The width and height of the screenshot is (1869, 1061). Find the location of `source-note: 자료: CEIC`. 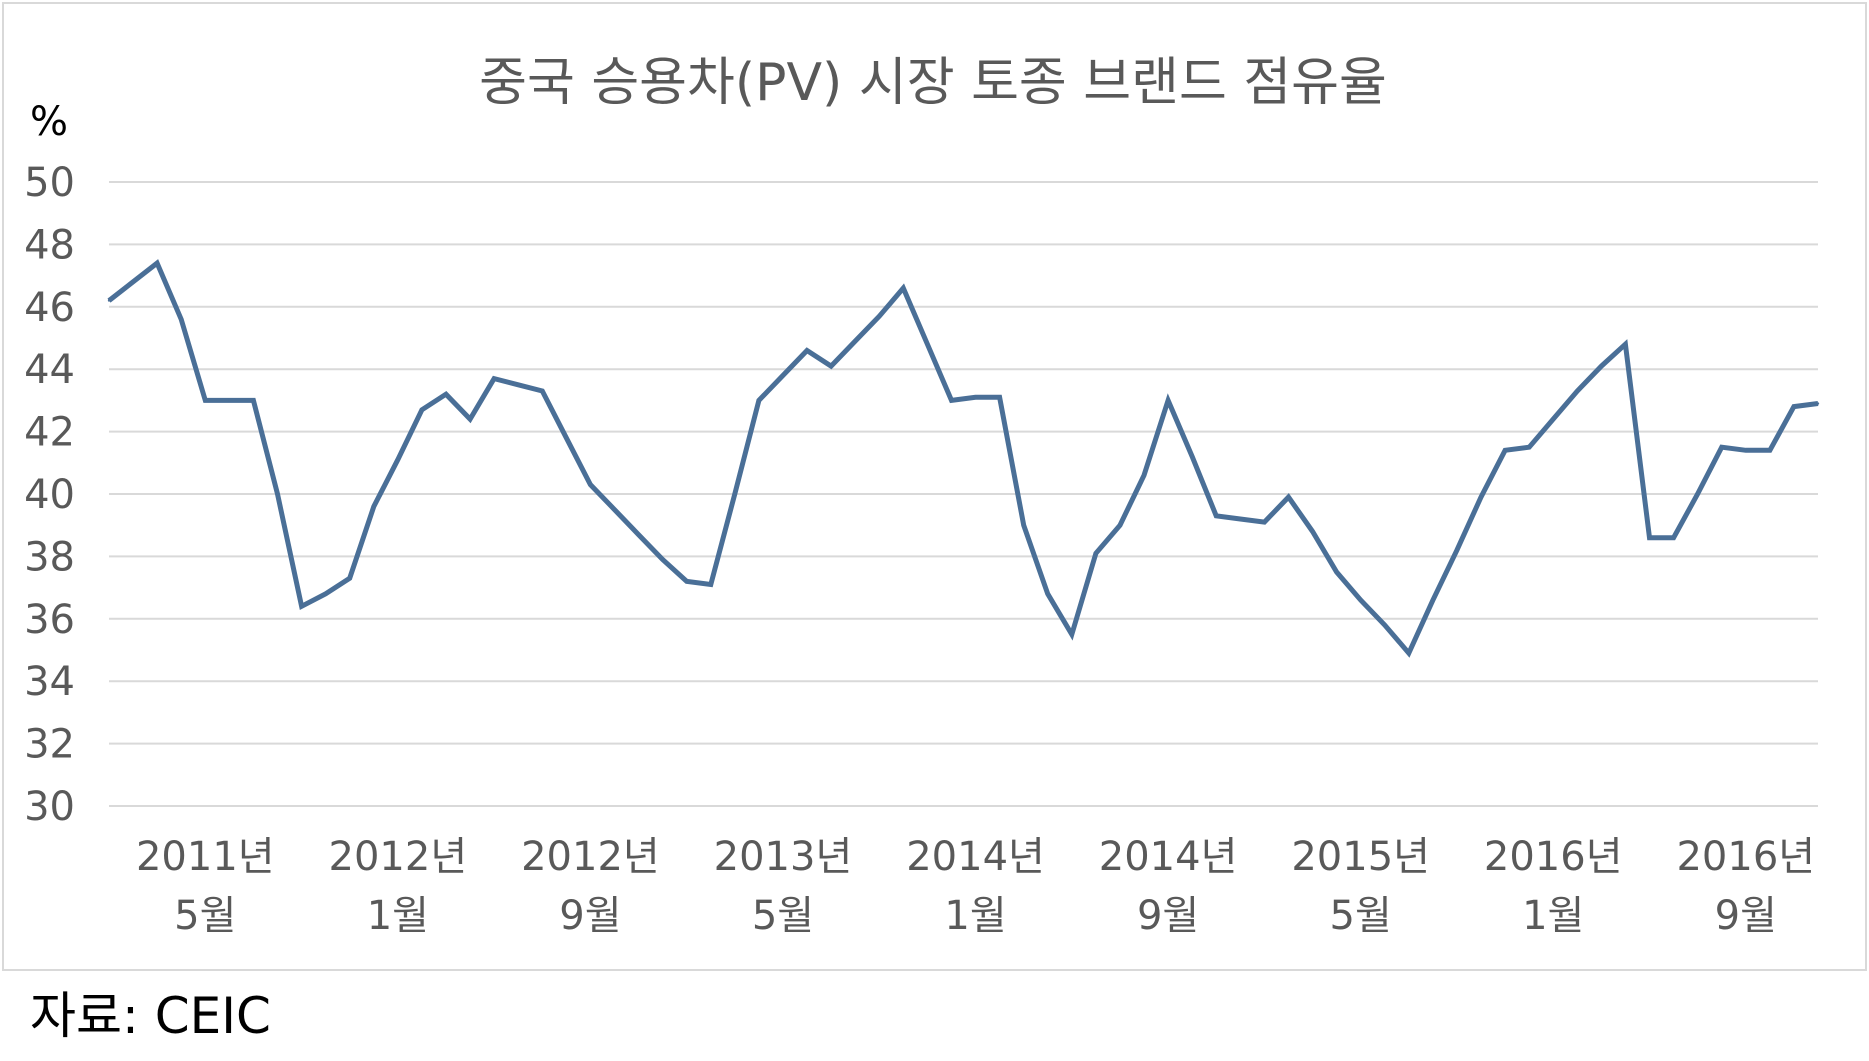

source-note: 자료: CEIC is located at coordinates (150, 1016).